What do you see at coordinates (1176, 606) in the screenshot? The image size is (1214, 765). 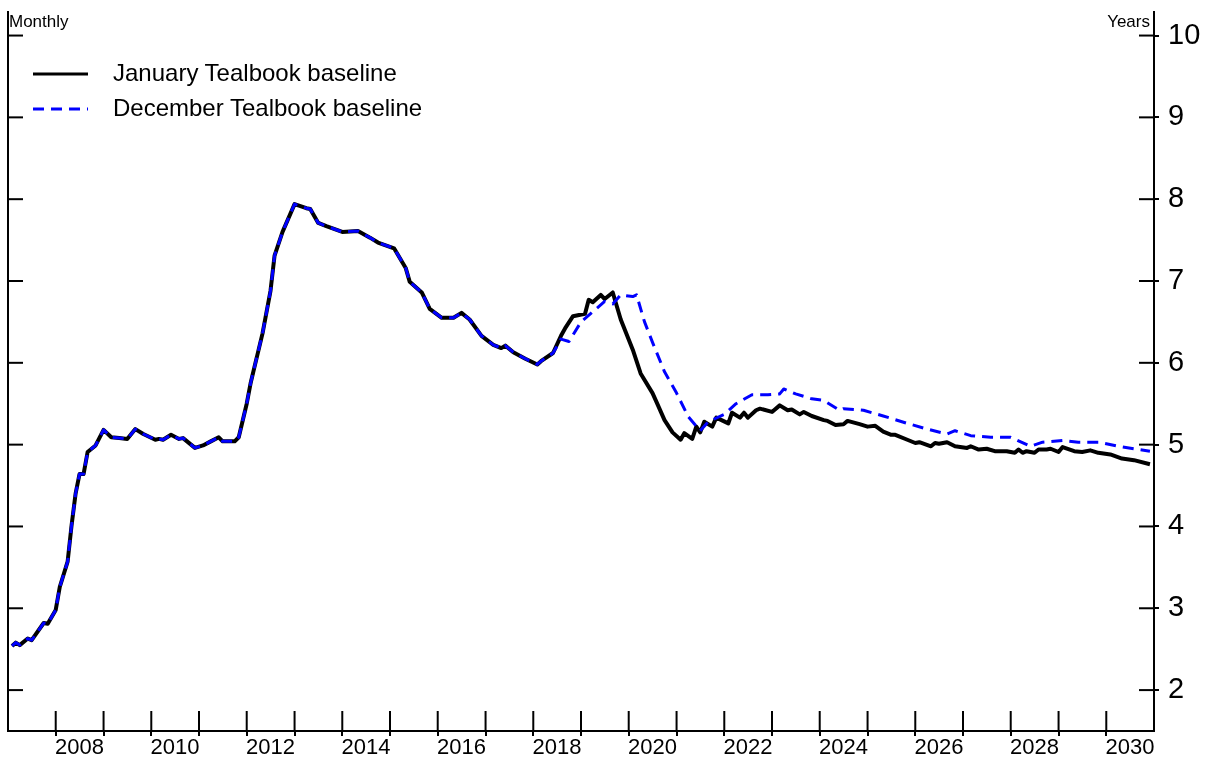 I see `y-tick-label: 3` at bounding box center [1176, 606].